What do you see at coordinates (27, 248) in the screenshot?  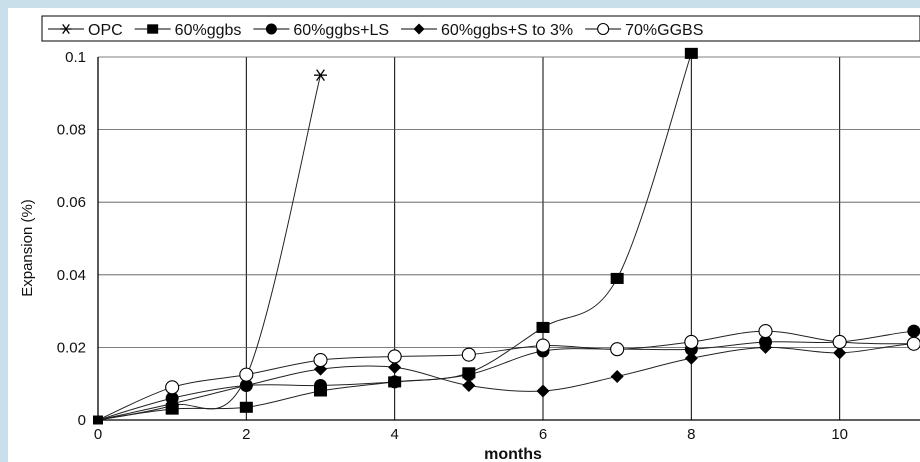 I see `y-axis-label: Expansion (%)` at bounding box center [27, 248].